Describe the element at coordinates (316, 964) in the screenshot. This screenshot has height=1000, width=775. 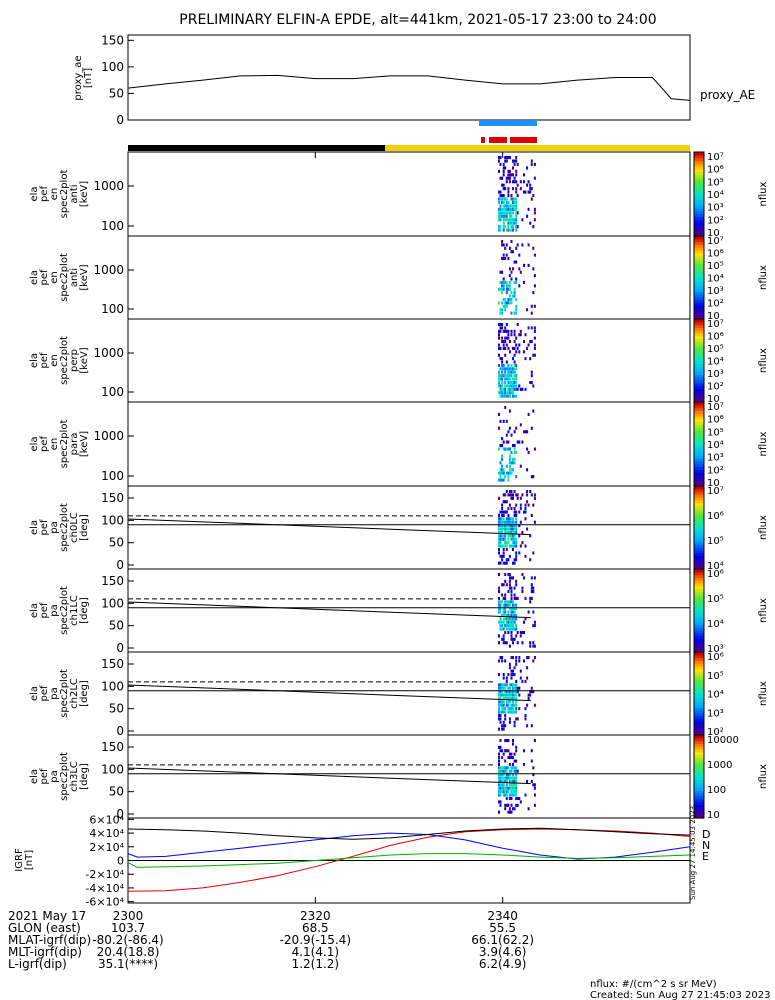
I see `axis-row-value: 1.2(1.2)` at that location.